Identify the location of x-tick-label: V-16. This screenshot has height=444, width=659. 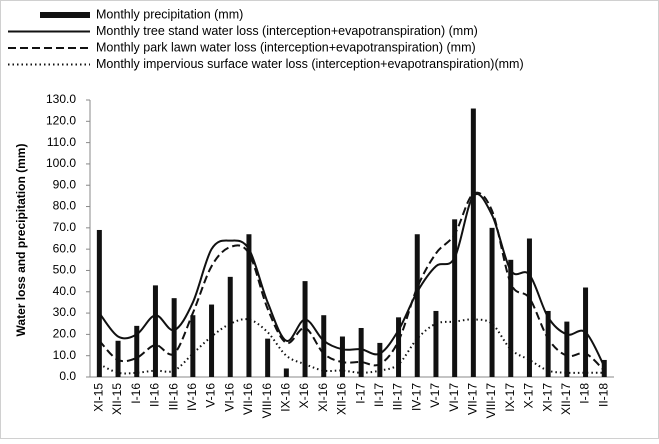
(211, 395).